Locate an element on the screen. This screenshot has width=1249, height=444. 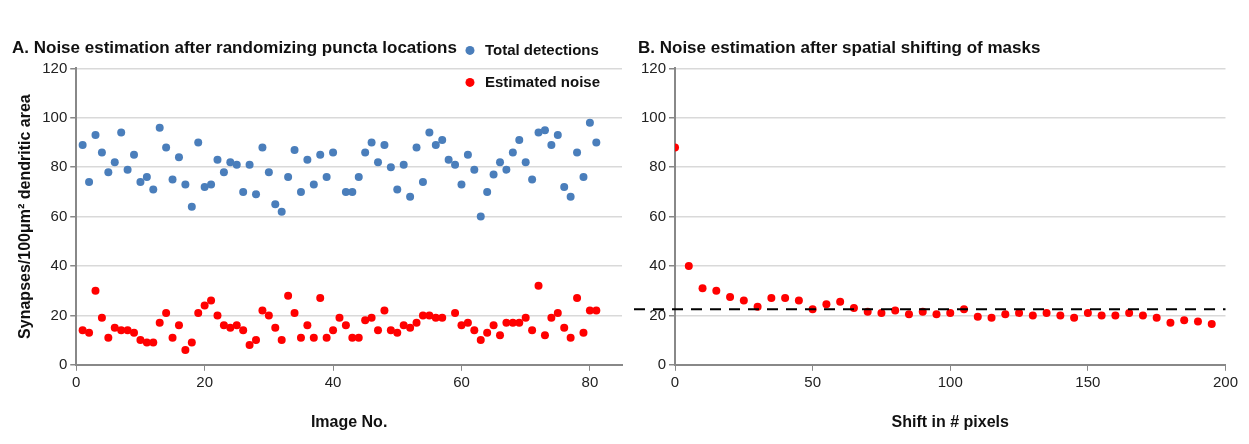
legend-label: Total detections is located at coordinates (541, 49).